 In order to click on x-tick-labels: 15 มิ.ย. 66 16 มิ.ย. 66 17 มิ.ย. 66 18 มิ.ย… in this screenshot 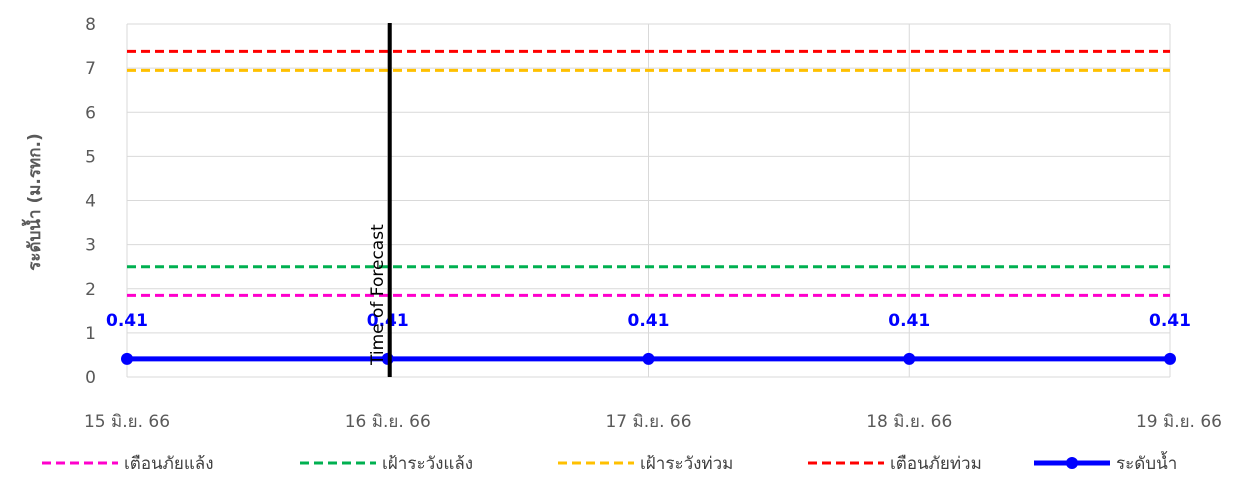, I will do `click(653, 422)`.